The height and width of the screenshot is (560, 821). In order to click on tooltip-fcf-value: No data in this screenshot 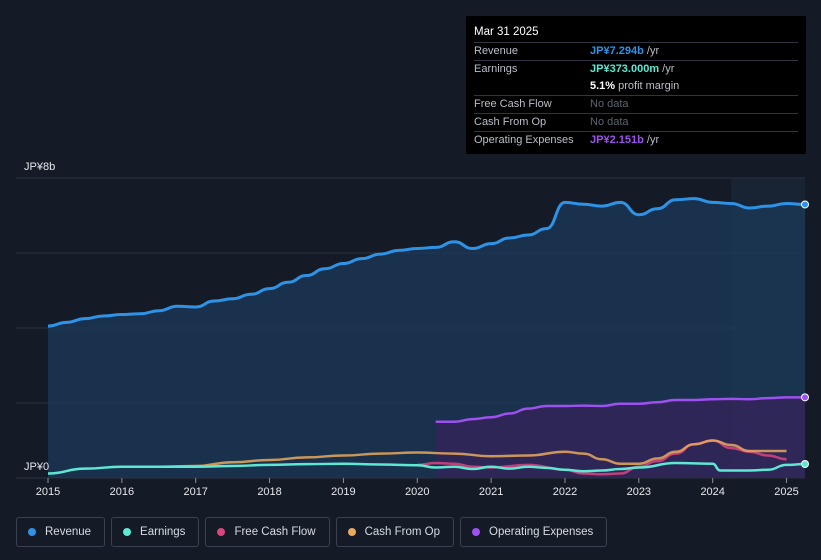, I will do `click(609, 104)`.